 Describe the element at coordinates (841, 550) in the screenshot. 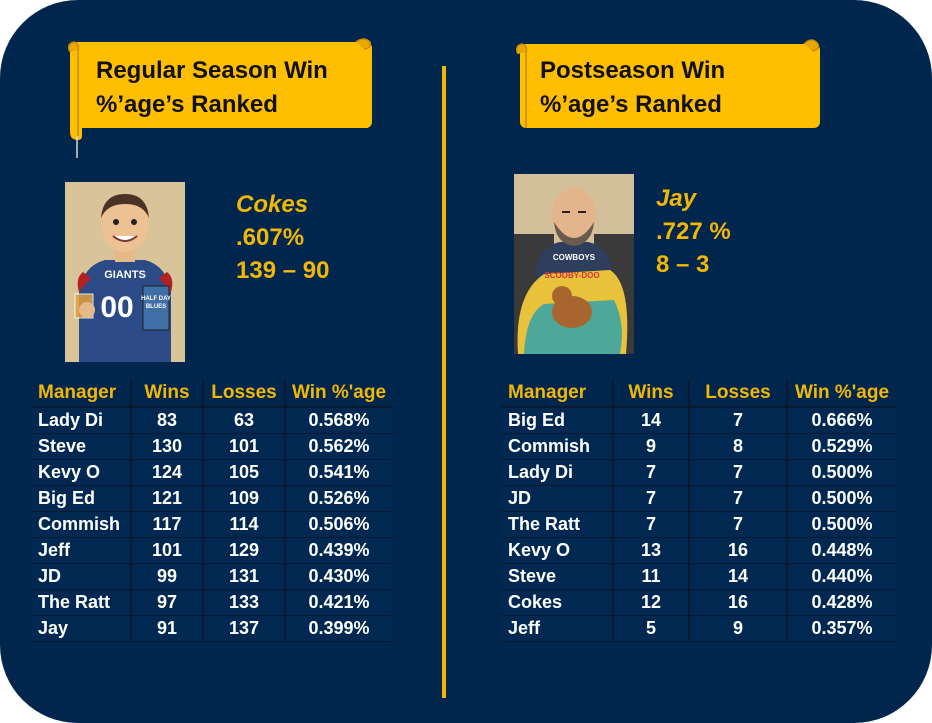

I see `pct-cell: 0.448%` at that location.